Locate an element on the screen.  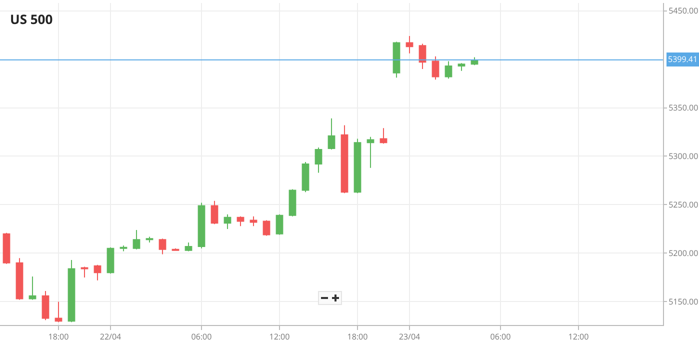
y-tick-label: 5150.00 is located at coordinates (683, 302).